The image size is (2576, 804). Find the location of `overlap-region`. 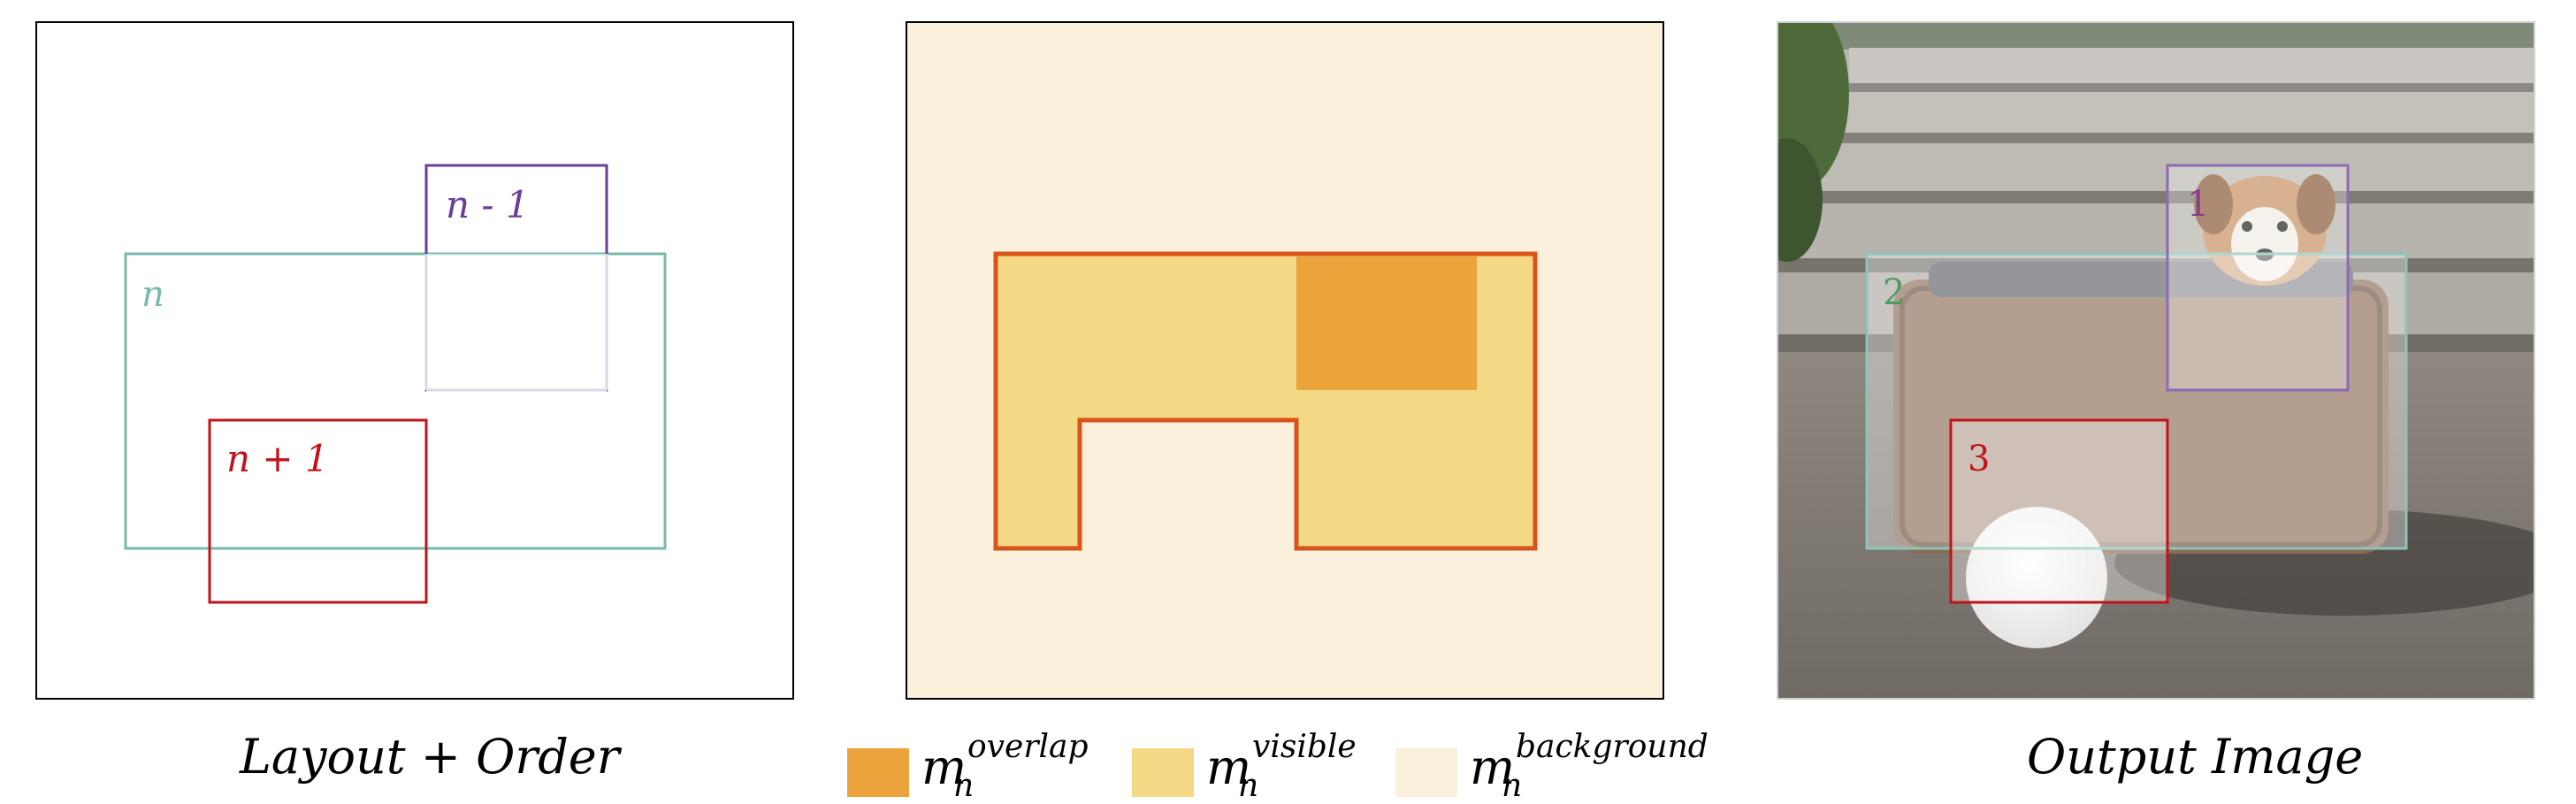

overlap-region is located at coordinates (1387, 323).